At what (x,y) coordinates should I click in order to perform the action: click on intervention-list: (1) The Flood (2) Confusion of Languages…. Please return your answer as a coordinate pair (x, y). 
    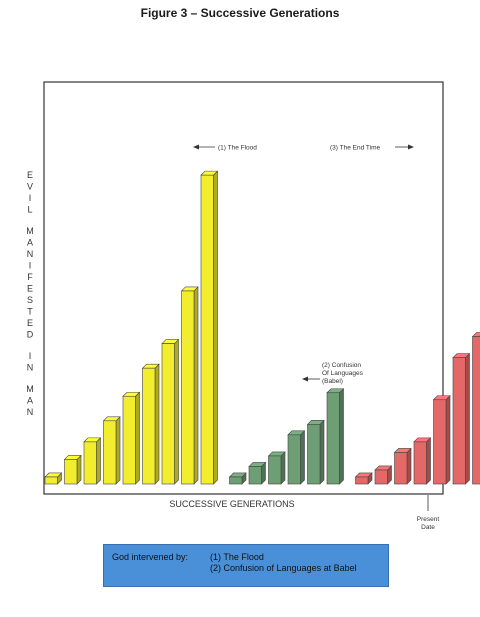
    Looking at the image, I should click on (283, 563).